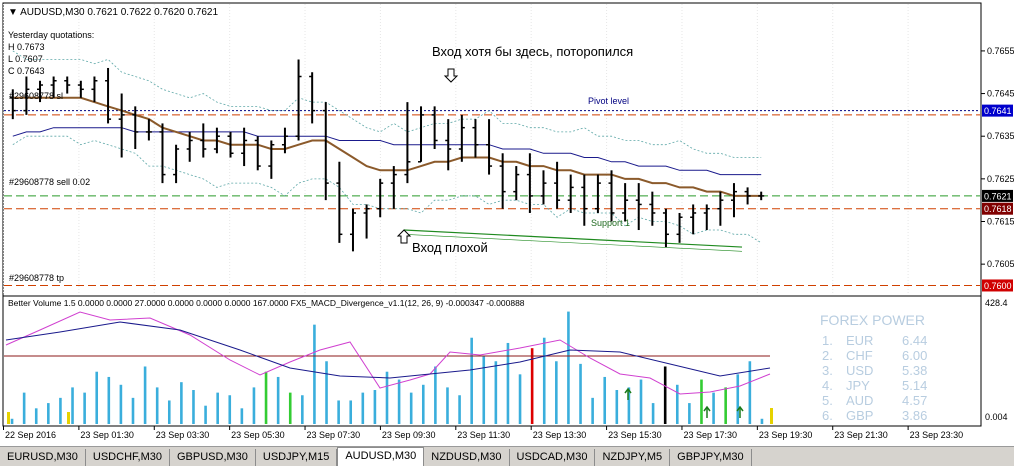 Image resolution: width=1014 pixels, height=466 pixels. Describe the element at coordinates (861, 435) in the screenshot. I see `time-tick-label: 23 Sep 21:30` at that location.